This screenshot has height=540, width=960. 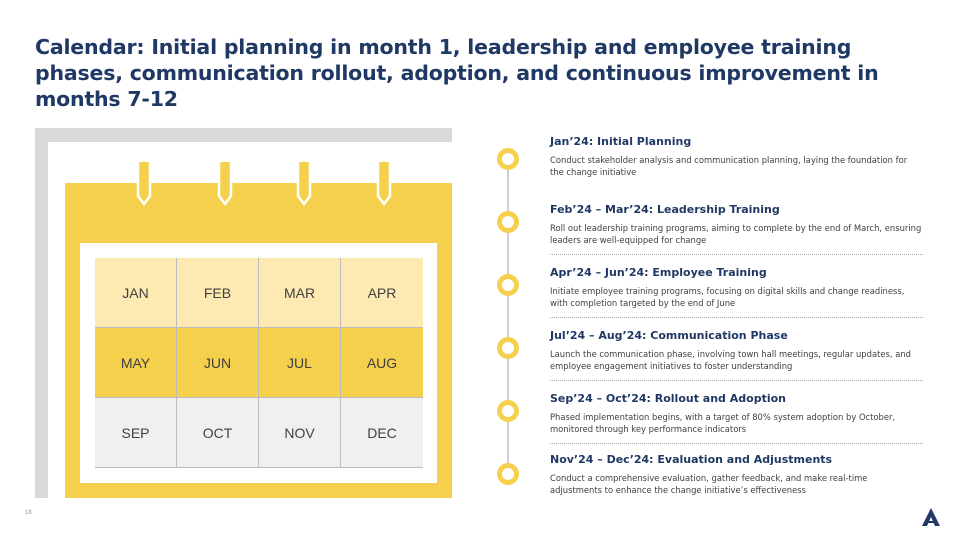 I want to click on month-cell-oct: OCT, so click(x=218, y=433).